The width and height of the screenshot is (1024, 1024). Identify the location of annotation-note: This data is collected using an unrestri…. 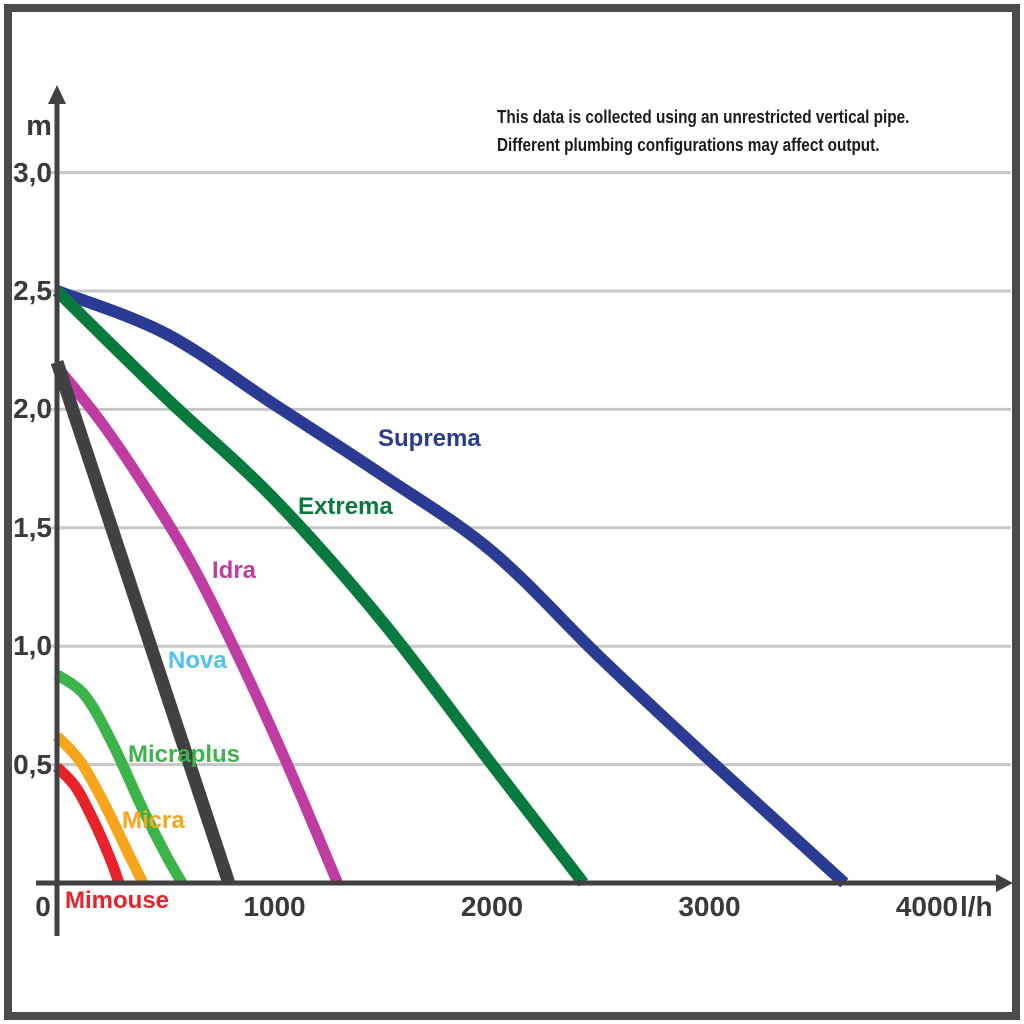
(703, 131).